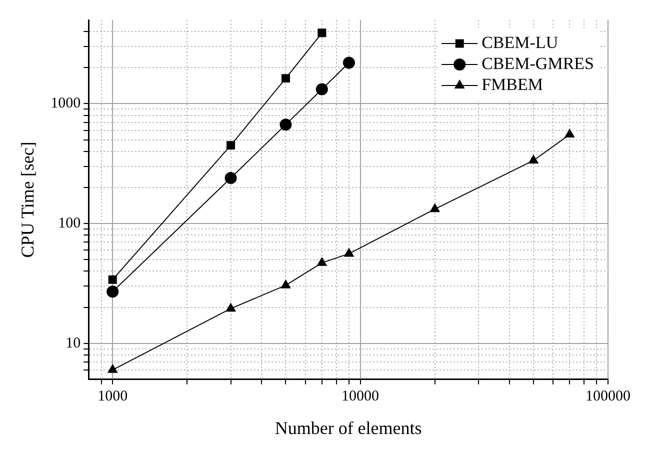  Describe the element at coordinates (538, 63) in the screenshot. I see `legend-label: CBEM-GMRES` at that location.